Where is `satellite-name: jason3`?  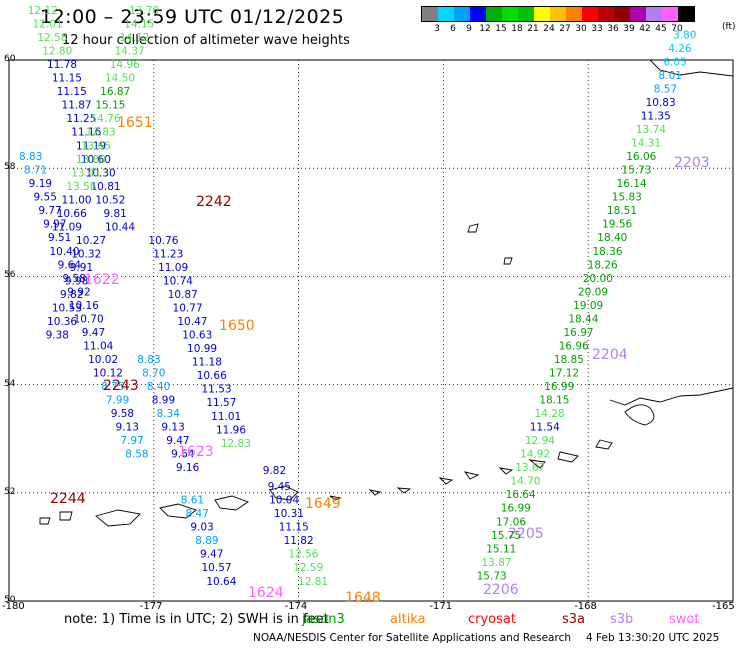
satellite-name: jason3 is located at coordinates (323, 619).